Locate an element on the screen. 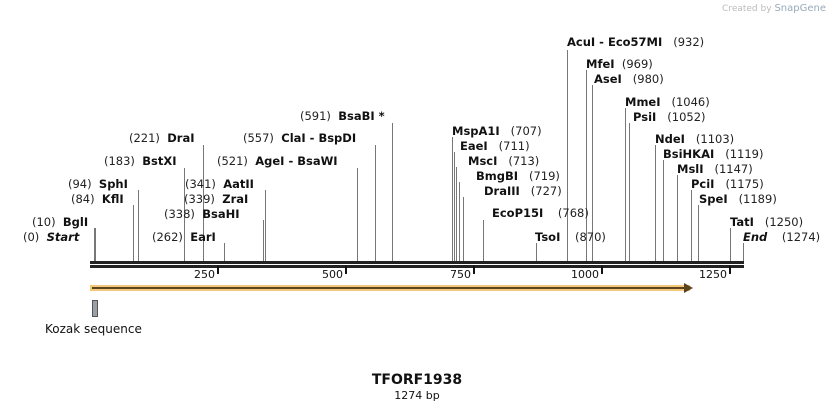 This screenshot has height=411, width=834. tick-label: 750 is located at coordinates (460, 274).